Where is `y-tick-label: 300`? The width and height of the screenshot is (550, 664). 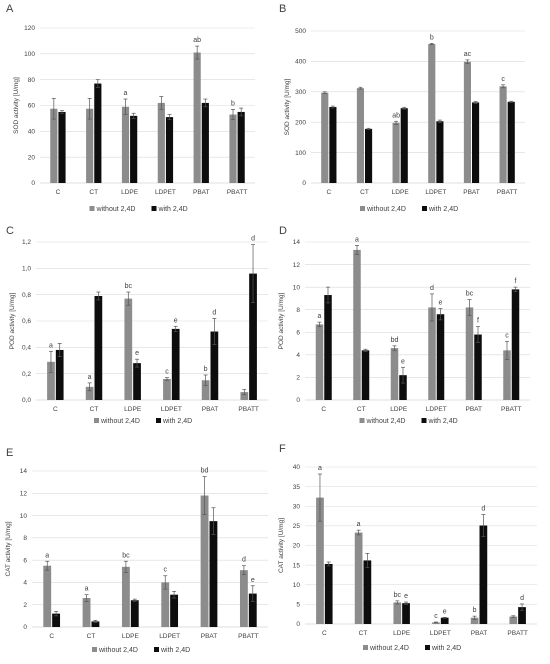
y-tick-label: 300 is located at coordinates (300, 92).